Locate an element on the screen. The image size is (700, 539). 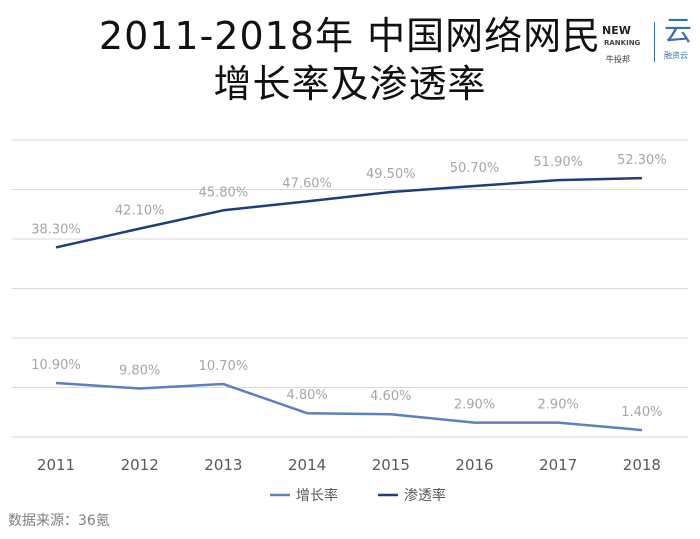
chart-title-line2: 增长率及渗透率 is located at coordinates (350, 84).